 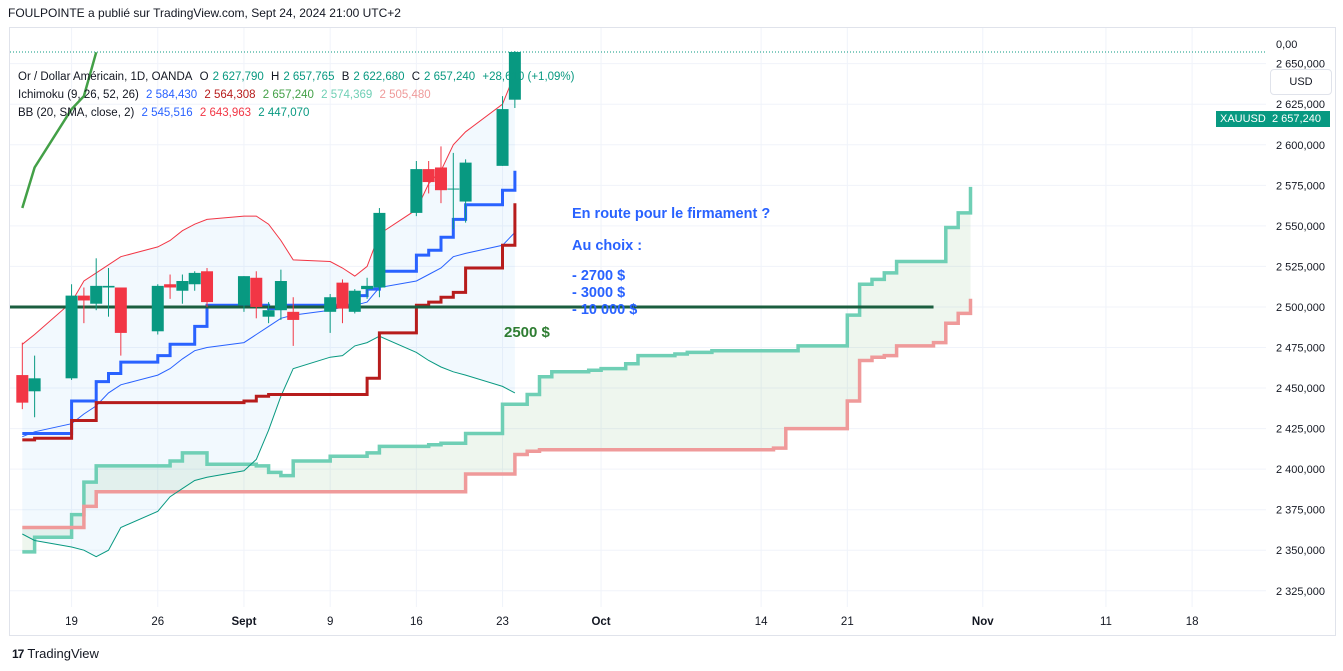 I want to click on annotation-title: En route pour le firmament ?, so click(x=671, y=214).